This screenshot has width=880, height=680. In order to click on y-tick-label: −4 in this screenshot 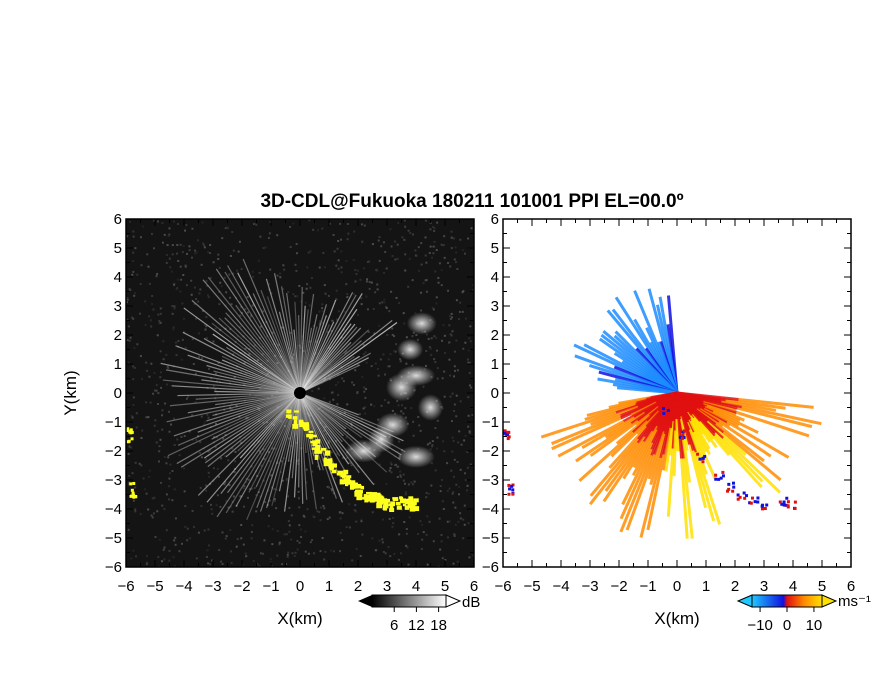, I will do `click(490, 509)`.